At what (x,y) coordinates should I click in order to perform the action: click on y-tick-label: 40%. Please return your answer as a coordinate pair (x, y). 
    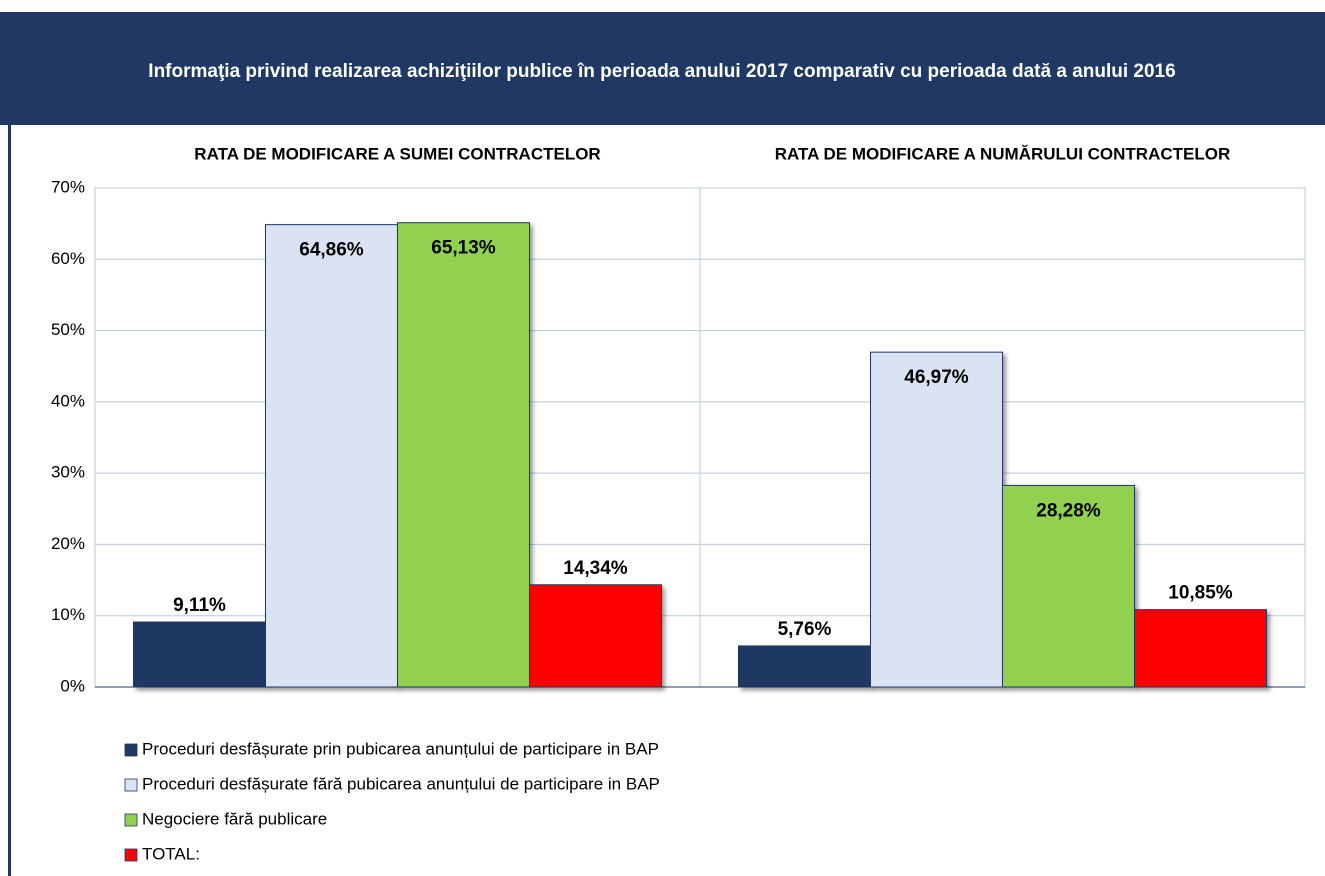
    Looking at the image, I should click on (68, 400).